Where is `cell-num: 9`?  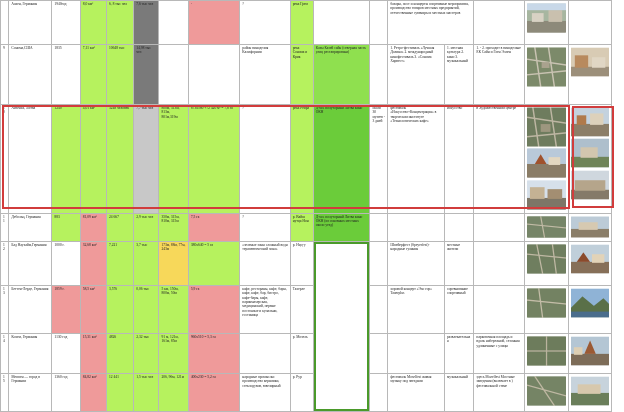 cell-num: 9 is located at coordinates (5, 74).